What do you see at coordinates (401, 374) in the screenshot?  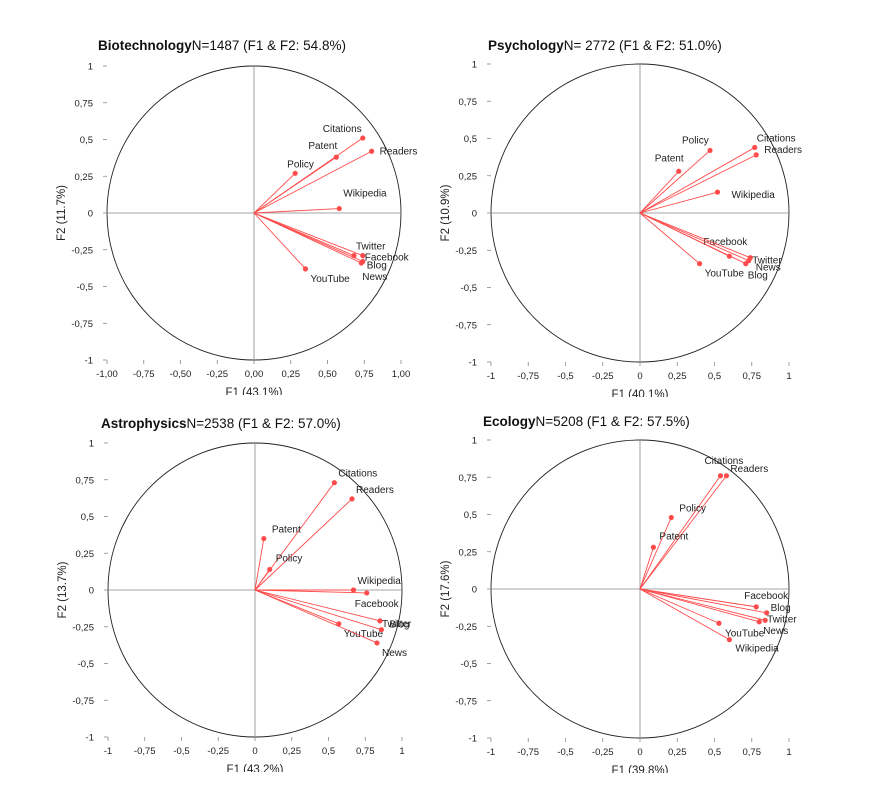 I see `x-tick-label: 1,00` at bounding box center [401, 374].